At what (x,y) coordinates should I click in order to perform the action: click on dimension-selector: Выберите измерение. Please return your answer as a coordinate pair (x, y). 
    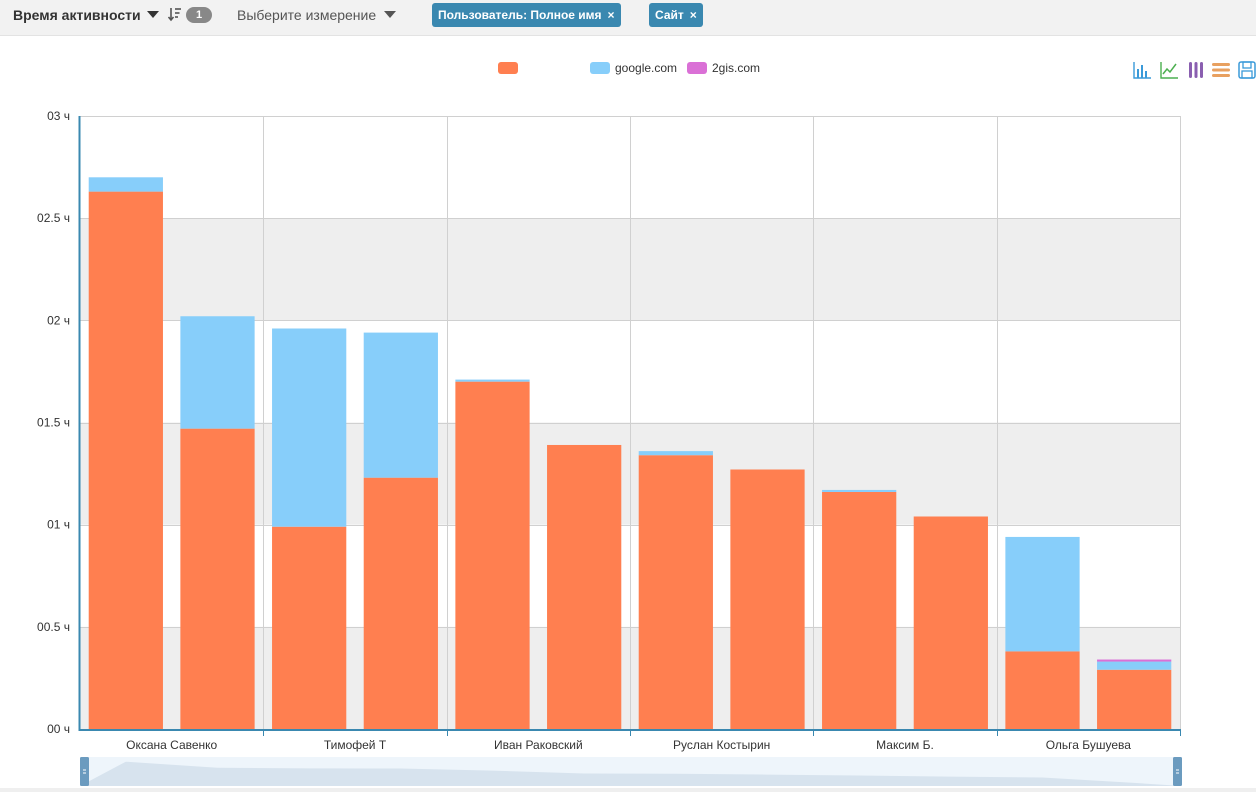
    Looking at the image, I should click on (317, 15).